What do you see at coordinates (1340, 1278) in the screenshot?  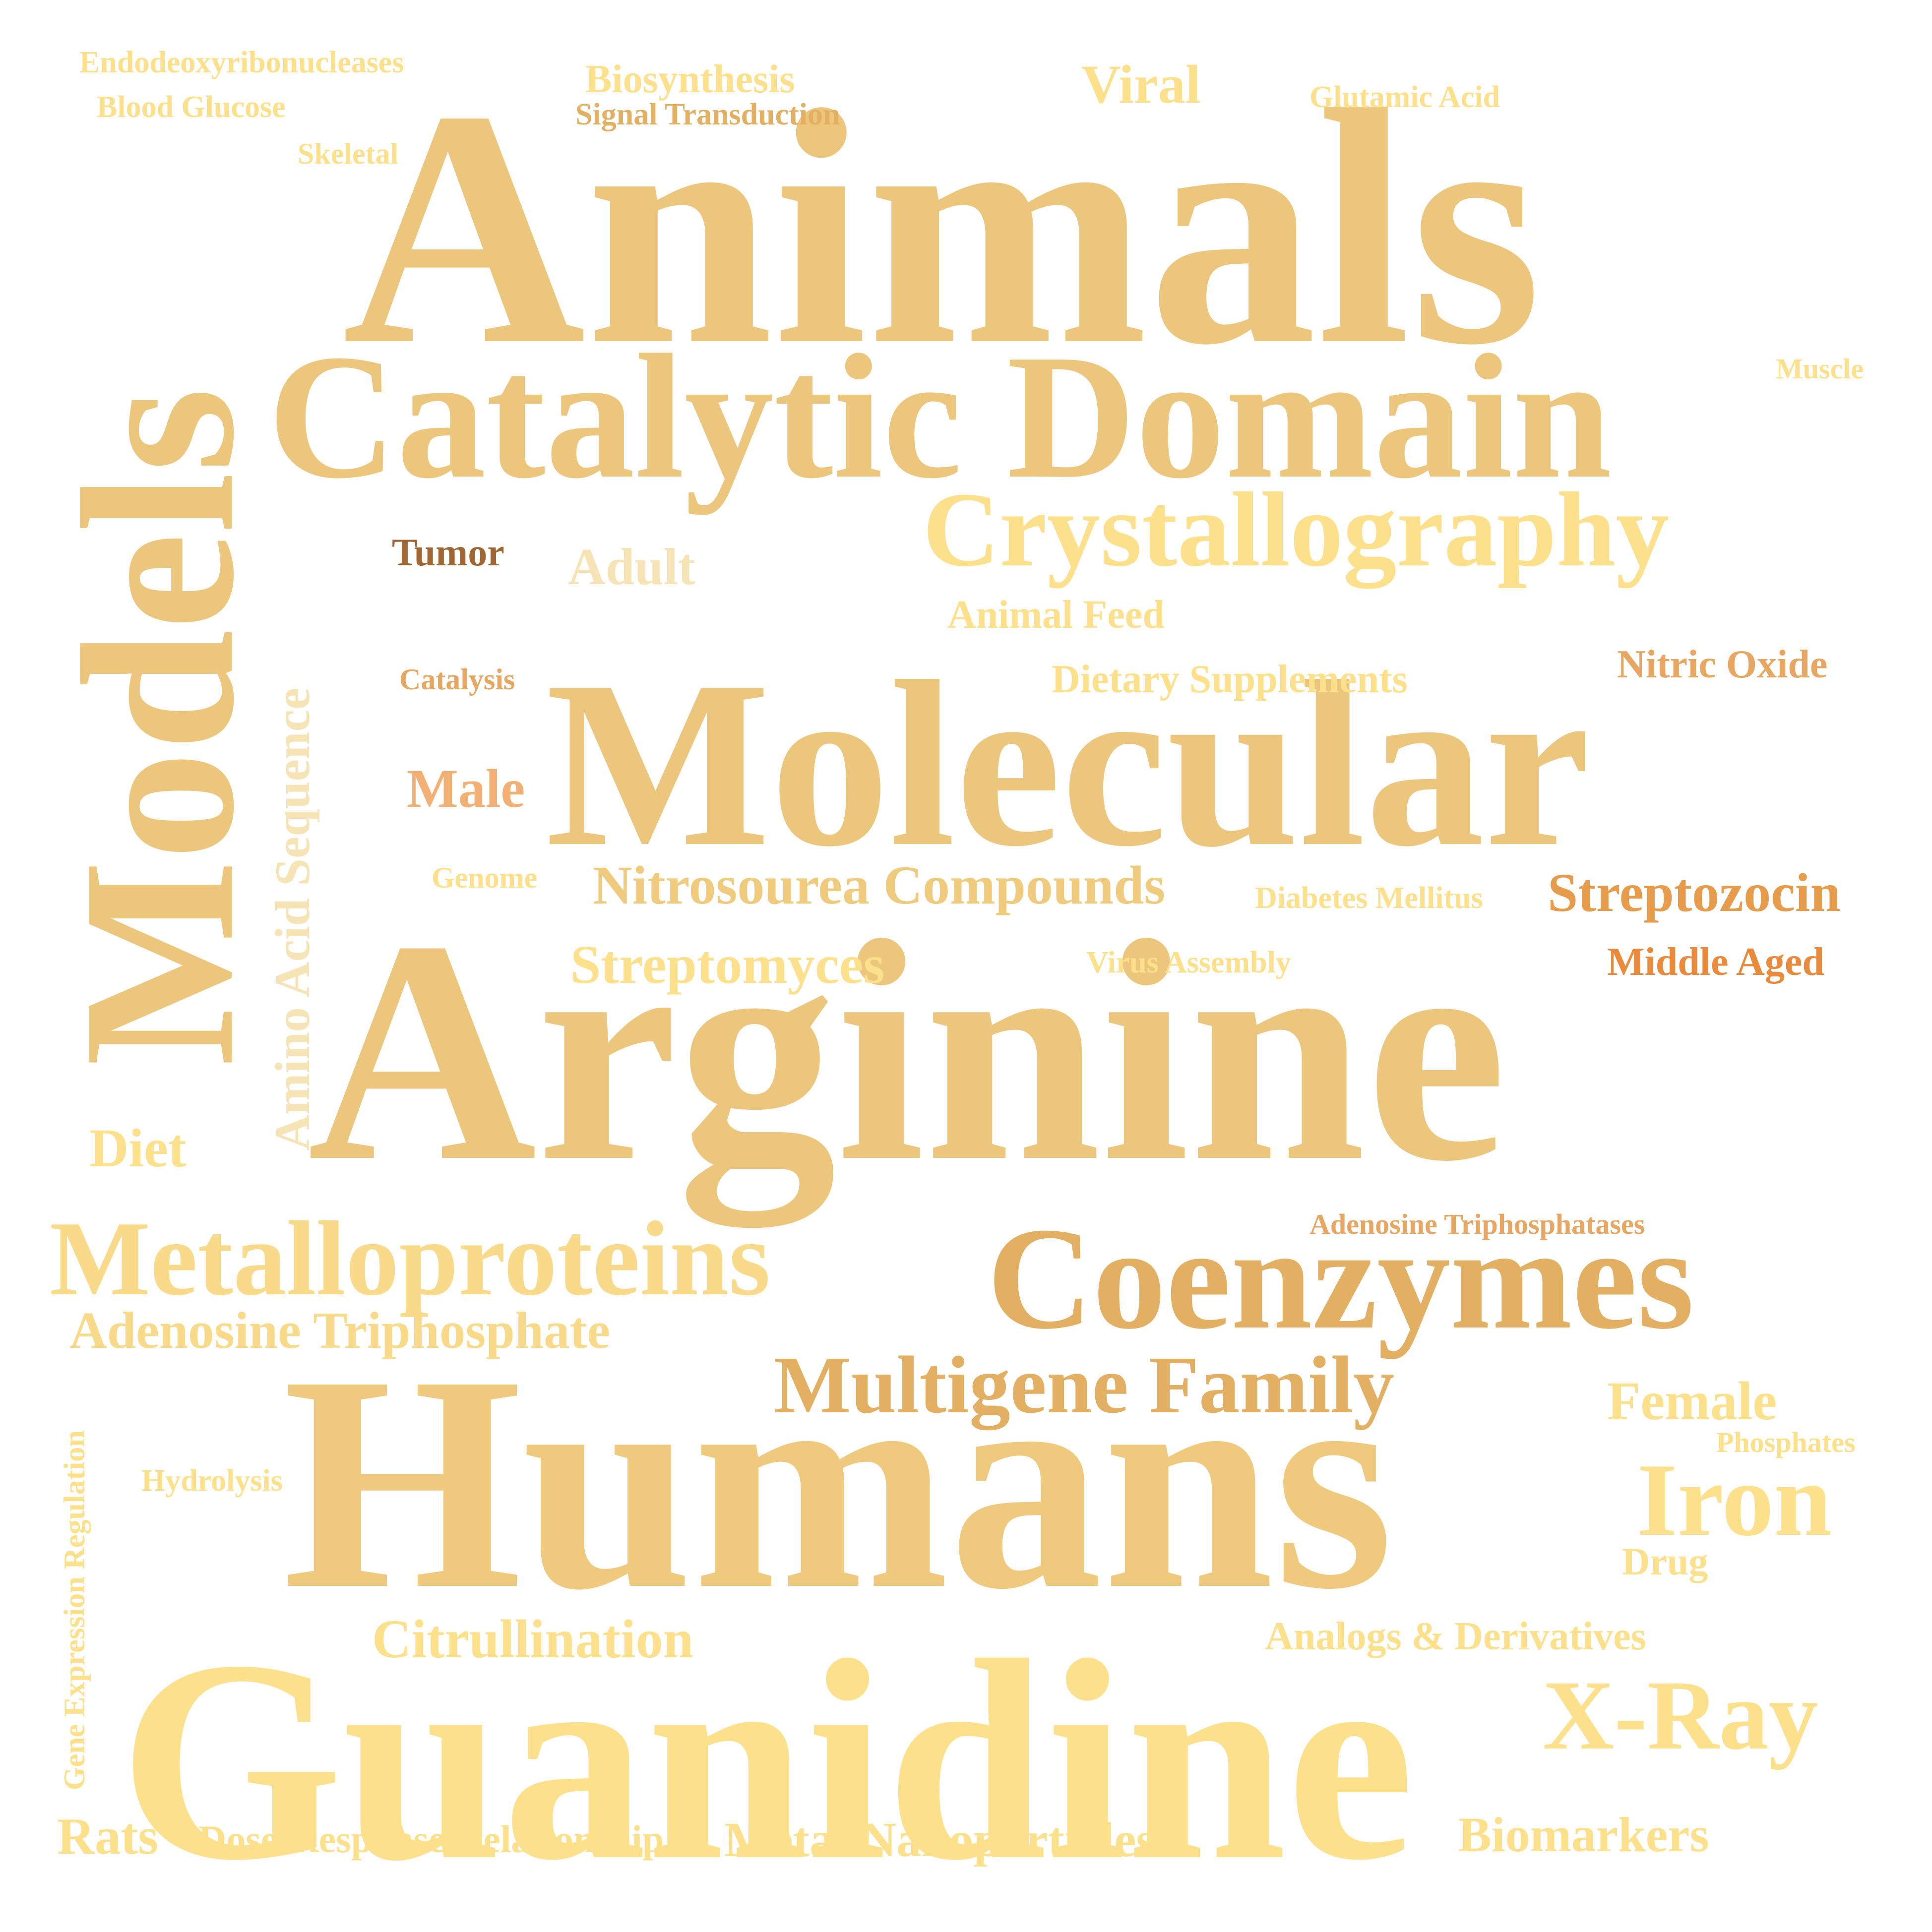 I see `word-coenzymes: Coenzymes` at bounding box center [1340, 1278].